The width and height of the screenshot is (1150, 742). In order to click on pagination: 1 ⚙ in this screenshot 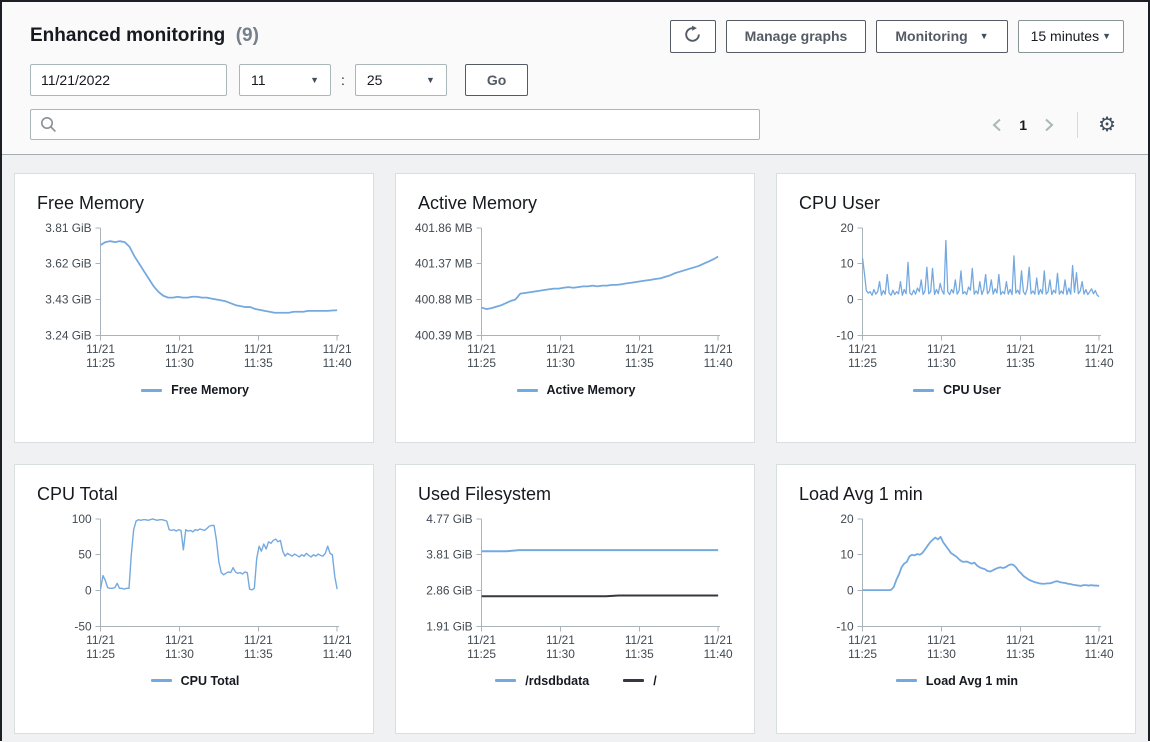, I will do `click(1052, 124)`.